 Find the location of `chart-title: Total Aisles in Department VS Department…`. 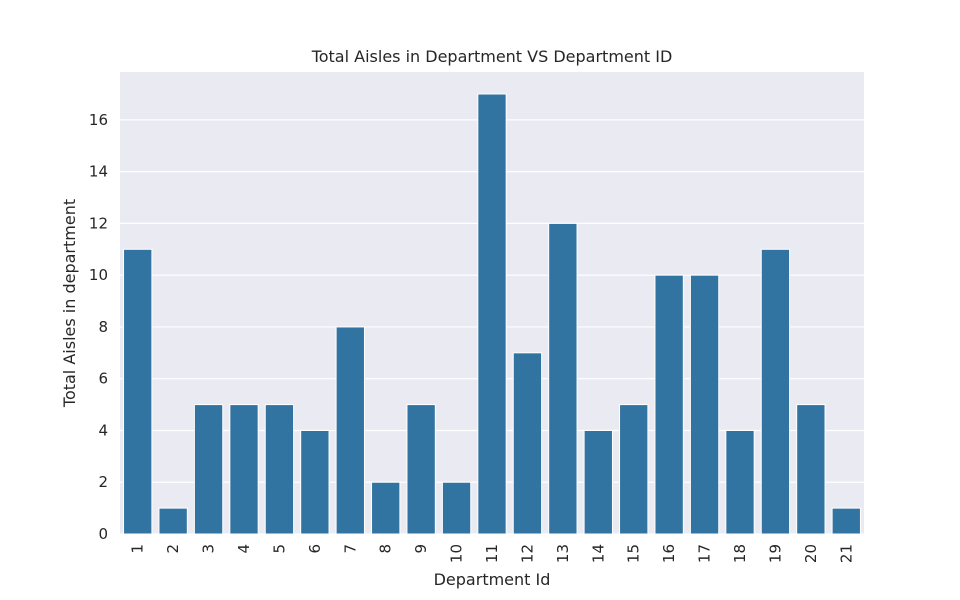

chart-title: Total Aisles in Department VS Department… is located at coordinates (492, 56).